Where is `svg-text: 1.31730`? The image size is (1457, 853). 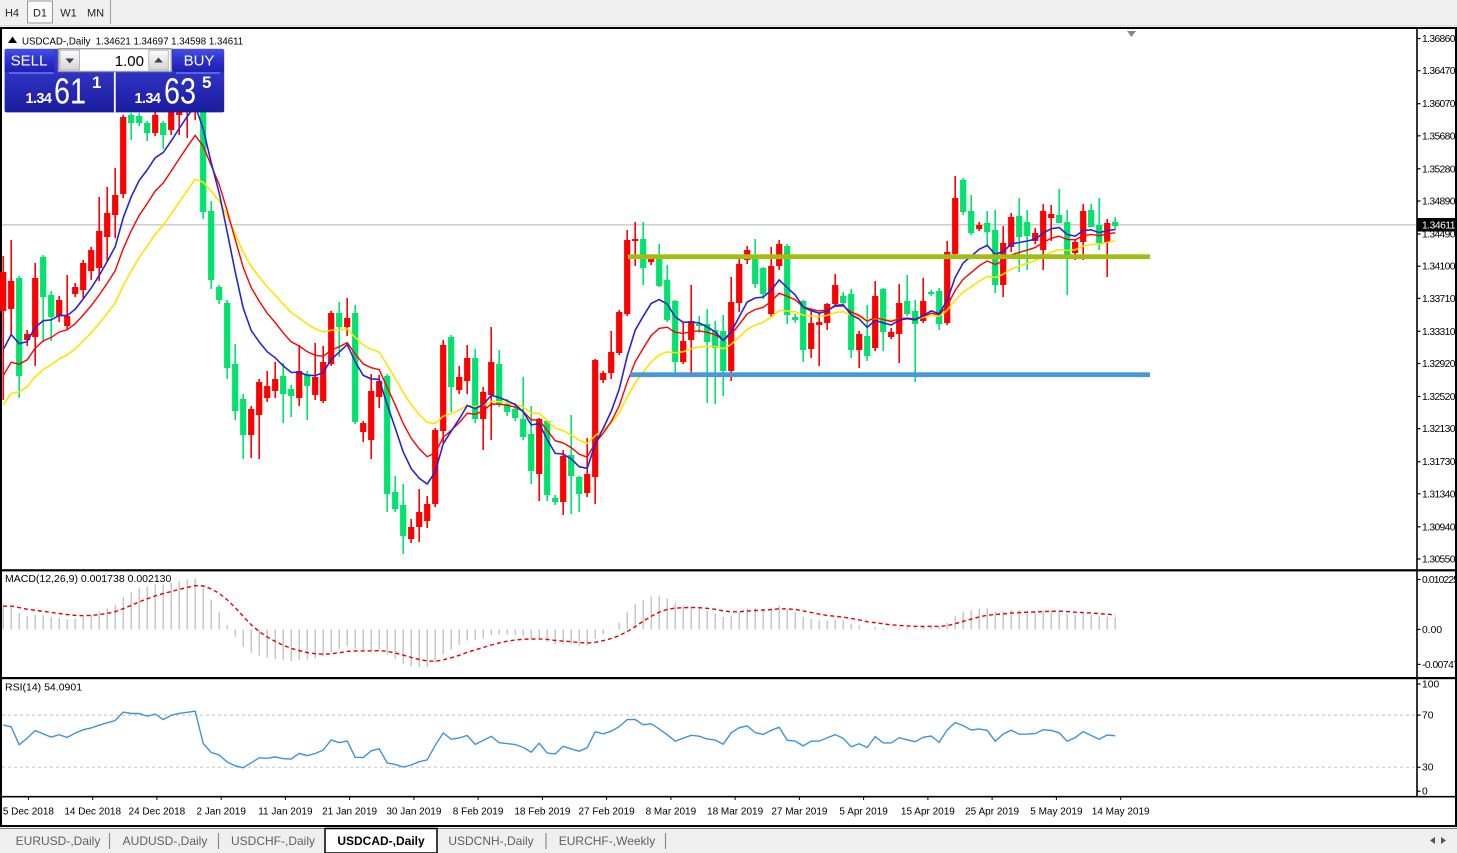 svg-text: 1.31730 is located at coordinates (1439, 462).